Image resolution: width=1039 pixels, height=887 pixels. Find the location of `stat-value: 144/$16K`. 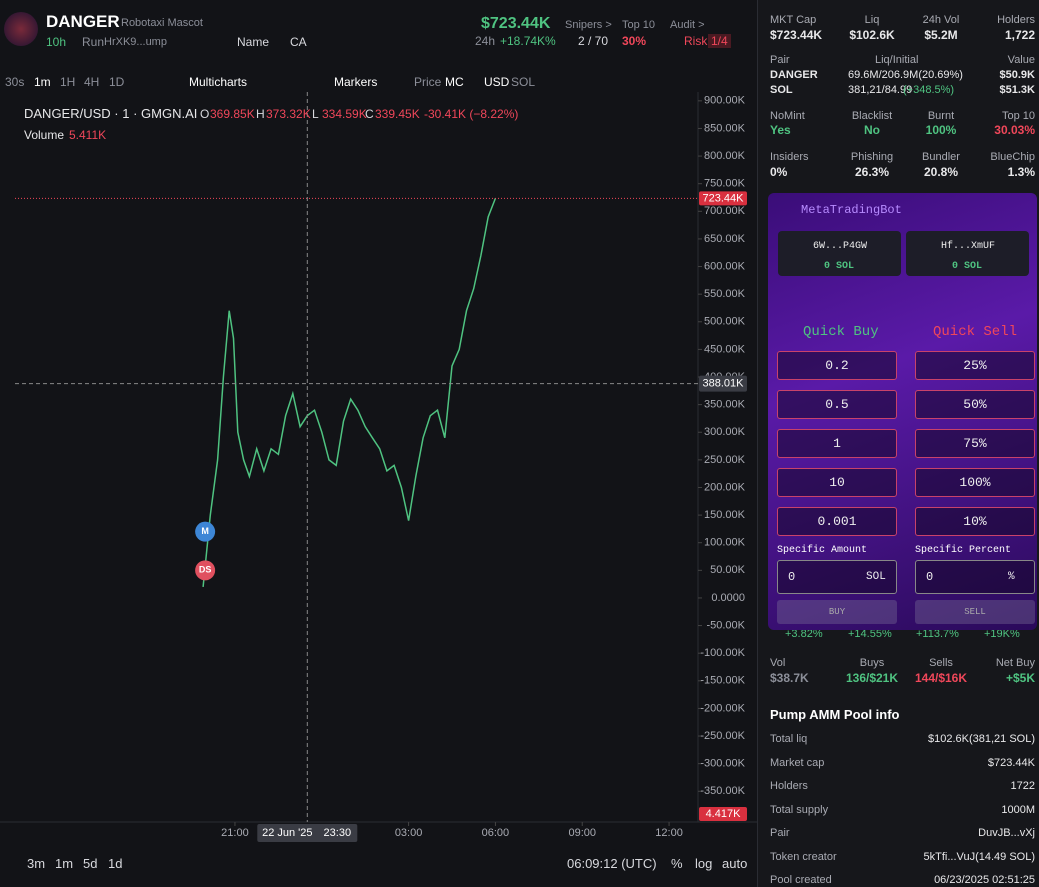

stat-value: 144/$16K is located at coordinates (941, 678).